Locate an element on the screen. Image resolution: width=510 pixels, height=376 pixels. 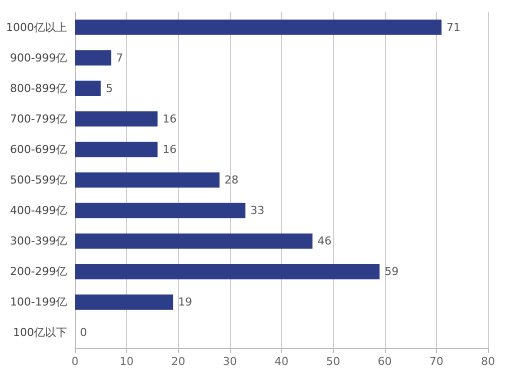
data-label: 7 is located at coordinates (120, 57).